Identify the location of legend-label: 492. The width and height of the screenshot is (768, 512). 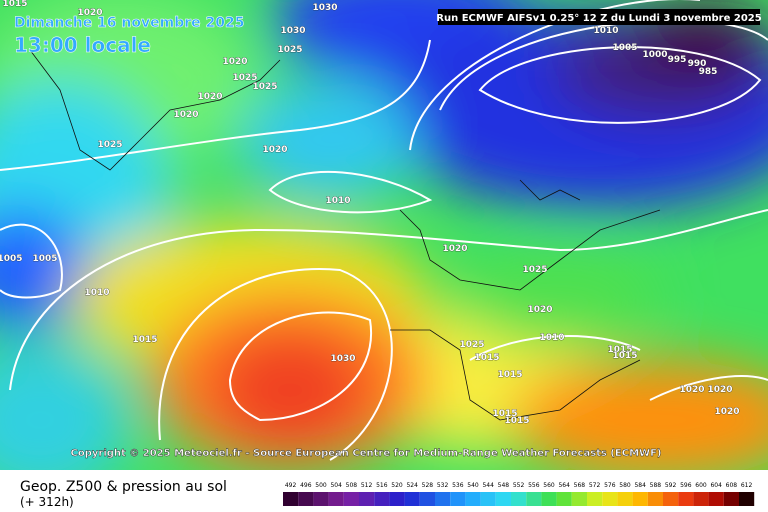
(291, 485).